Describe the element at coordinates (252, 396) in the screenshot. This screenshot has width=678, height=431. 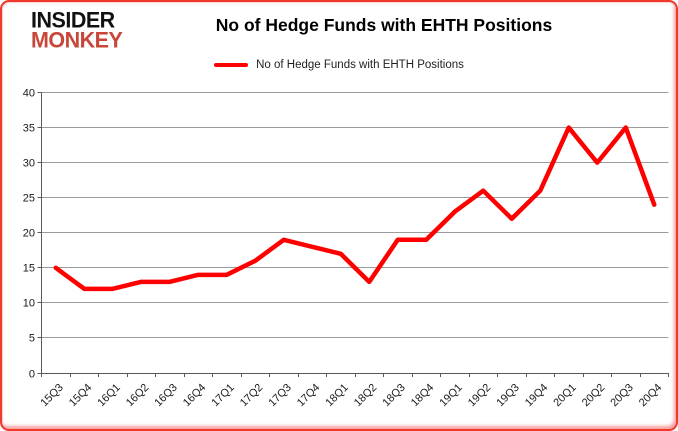
I see `x-tick-label: 17Q2` at that location.